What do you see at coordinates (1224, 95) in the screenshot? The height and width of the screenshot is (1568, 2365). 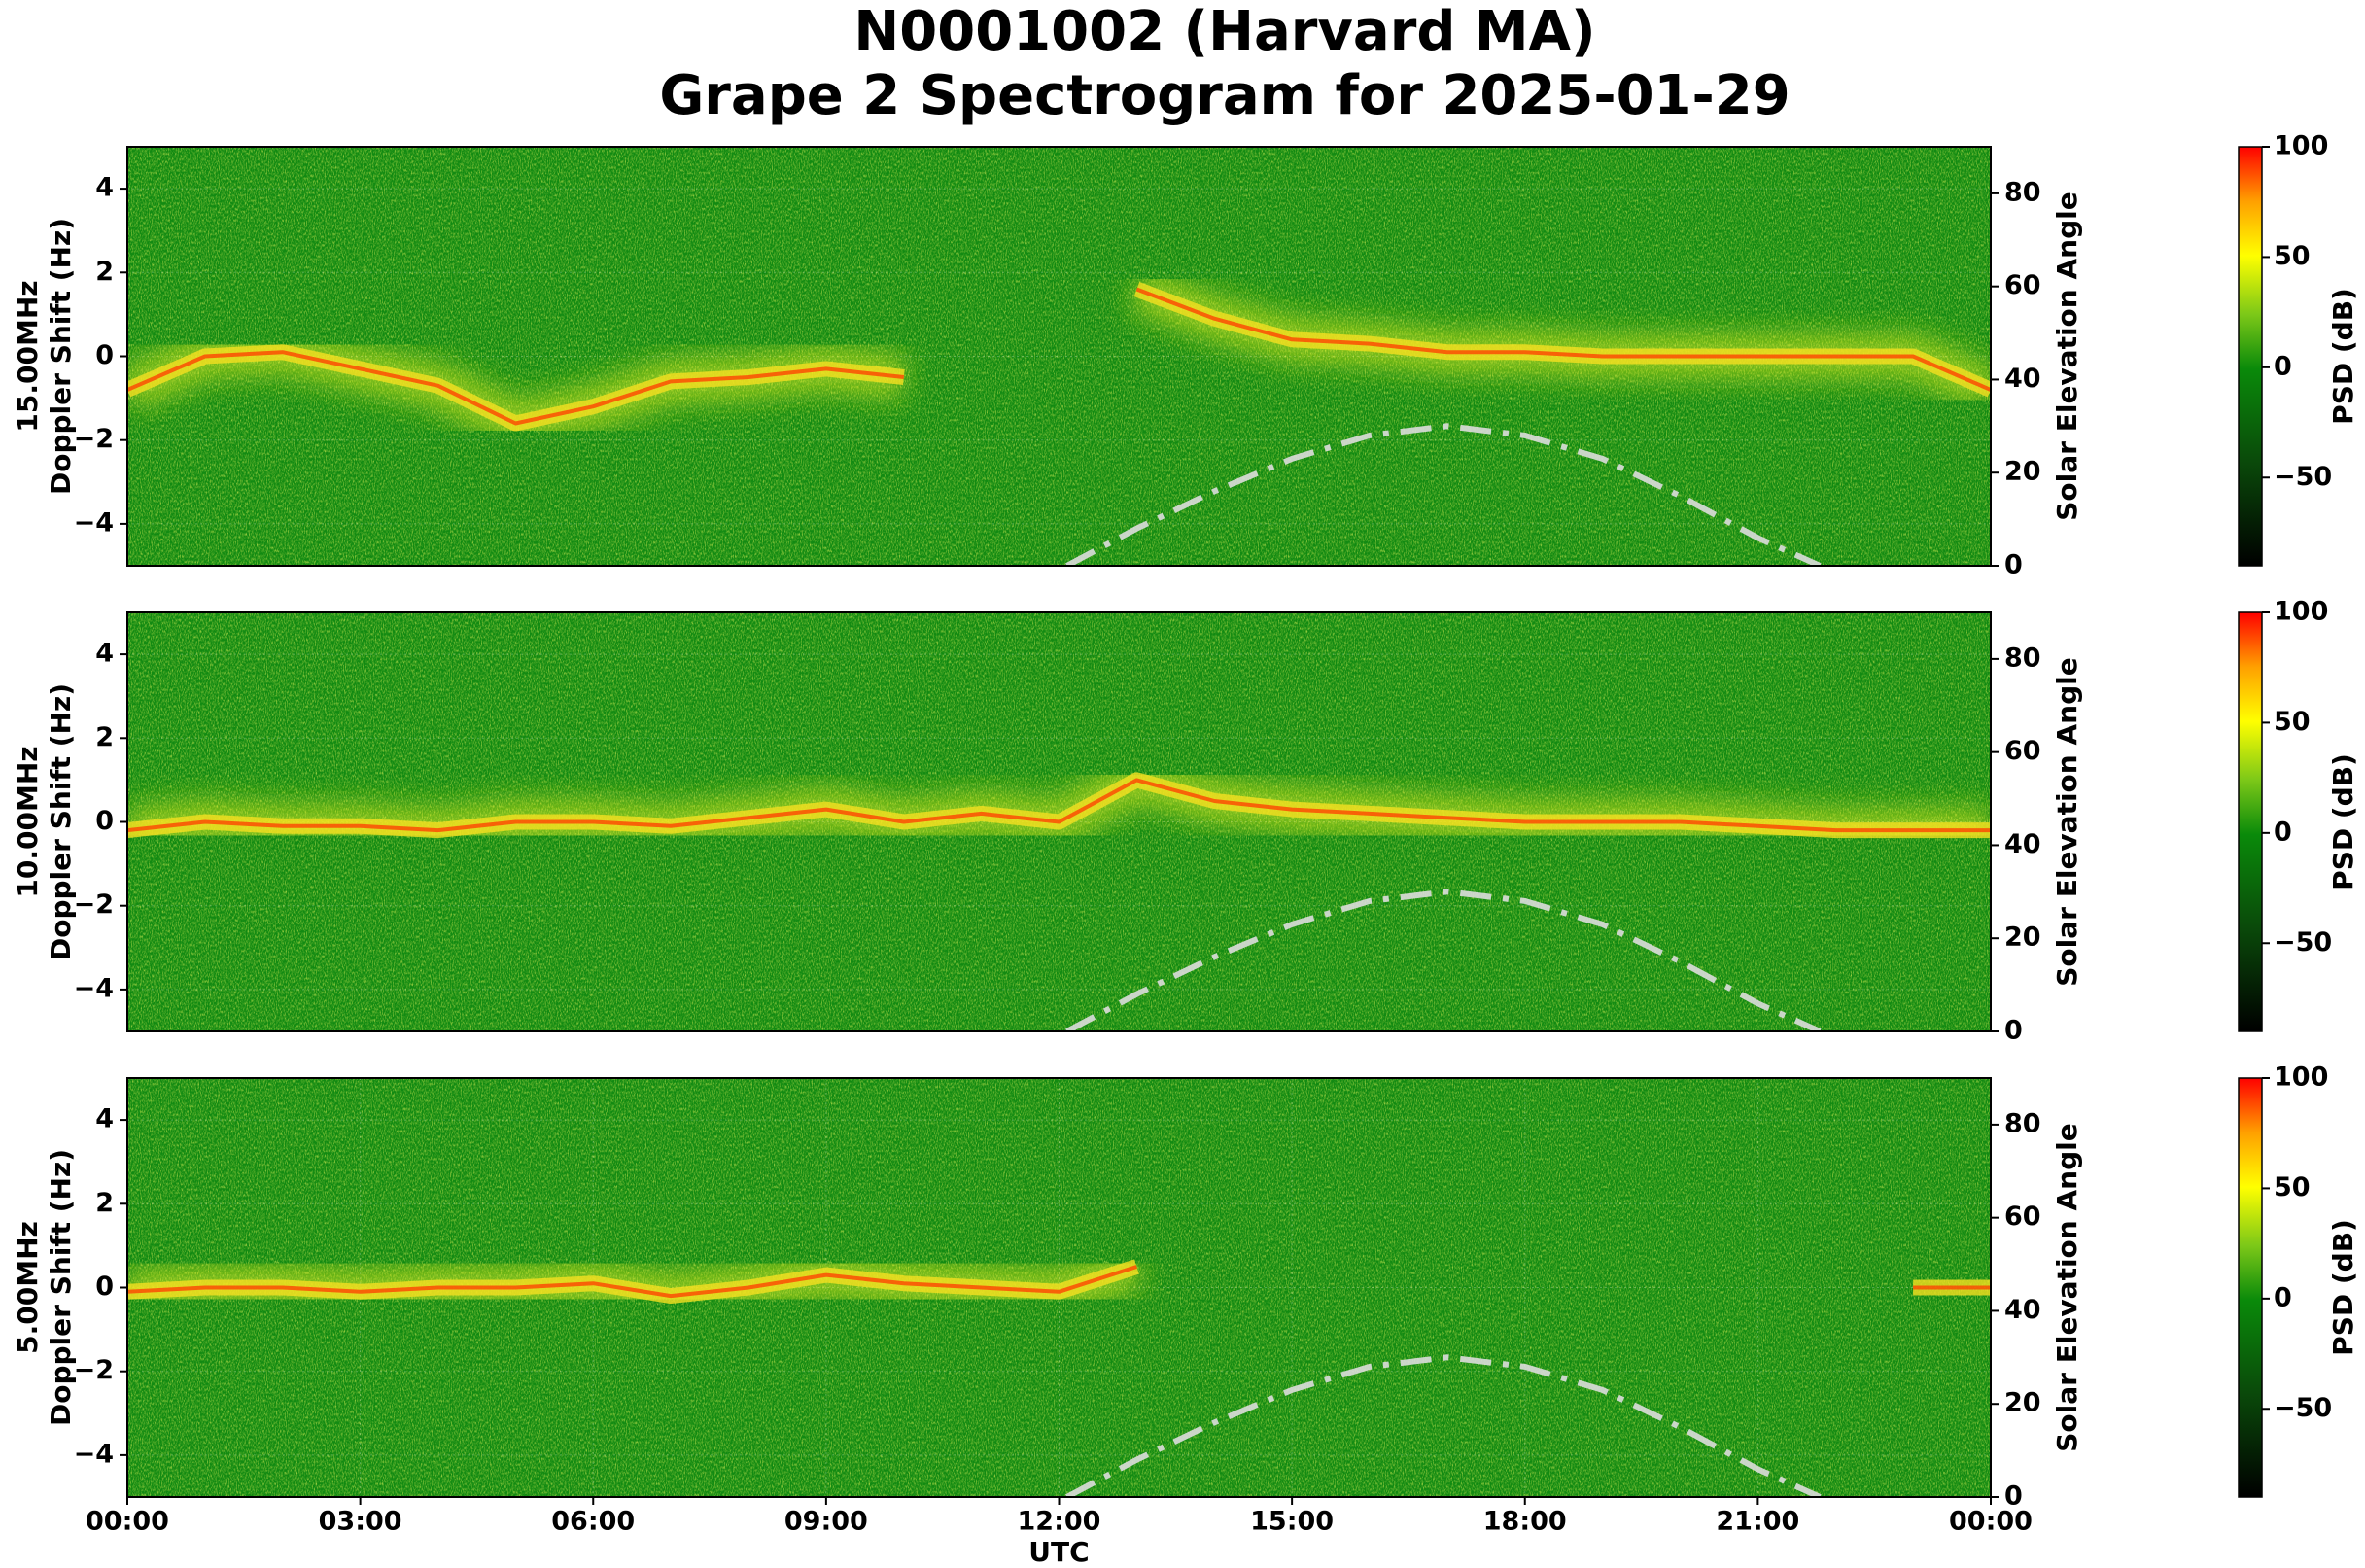 I see `title-line: Grape 2 Spectrogram for 2025-01-29` at bounding box center [1224, 95].